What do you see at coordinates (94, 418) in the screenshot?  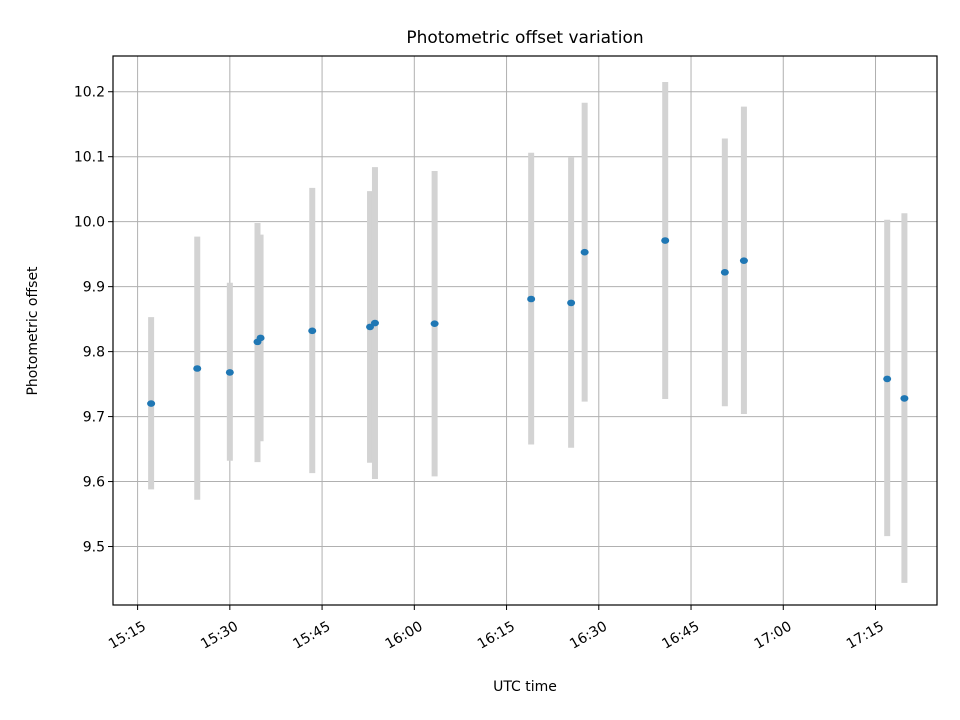 I see `y-tick-label: 9.7` at bounding box center [94, 418].